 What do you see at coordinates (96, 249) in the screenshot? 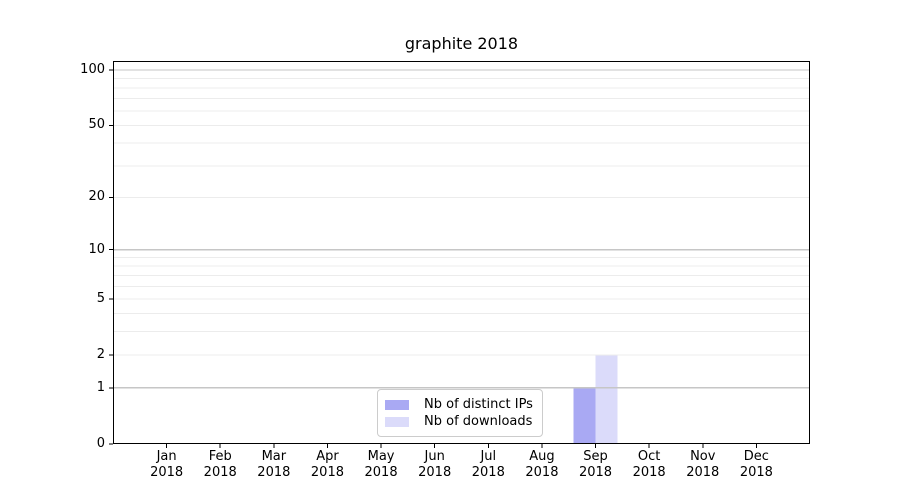
I see `y-tick-label: 10` at bounding box center [96, 249].